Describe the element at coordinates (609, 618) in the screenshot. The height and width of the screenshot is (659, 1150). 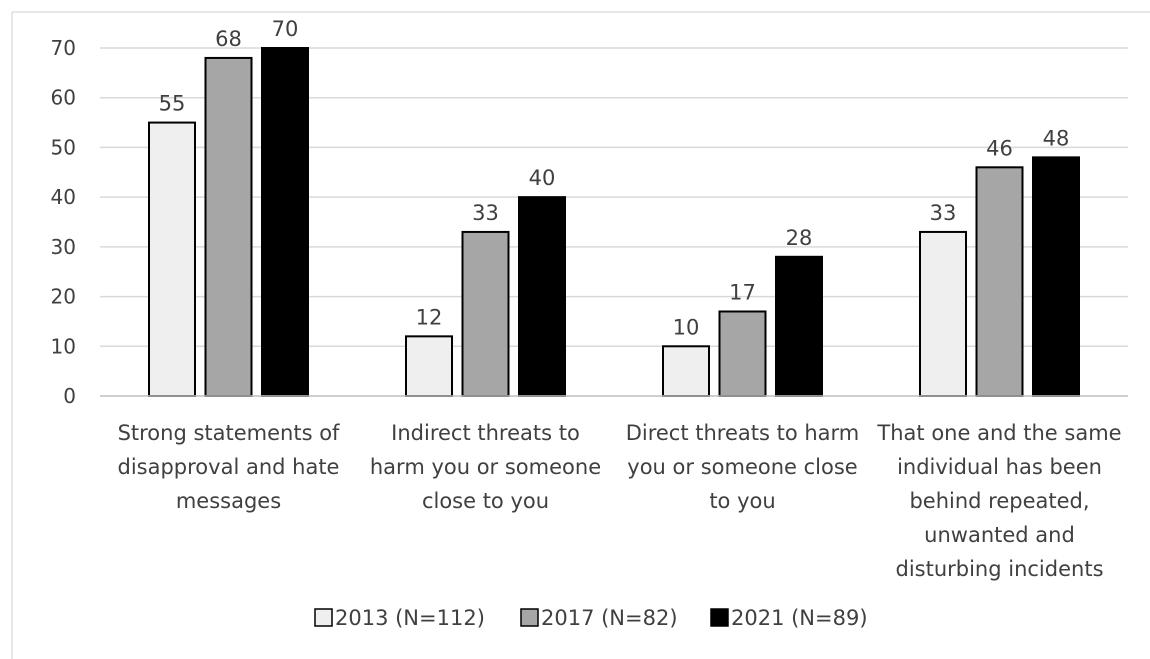
I see `legend-label-2: 2017 (N=82)` at that location.